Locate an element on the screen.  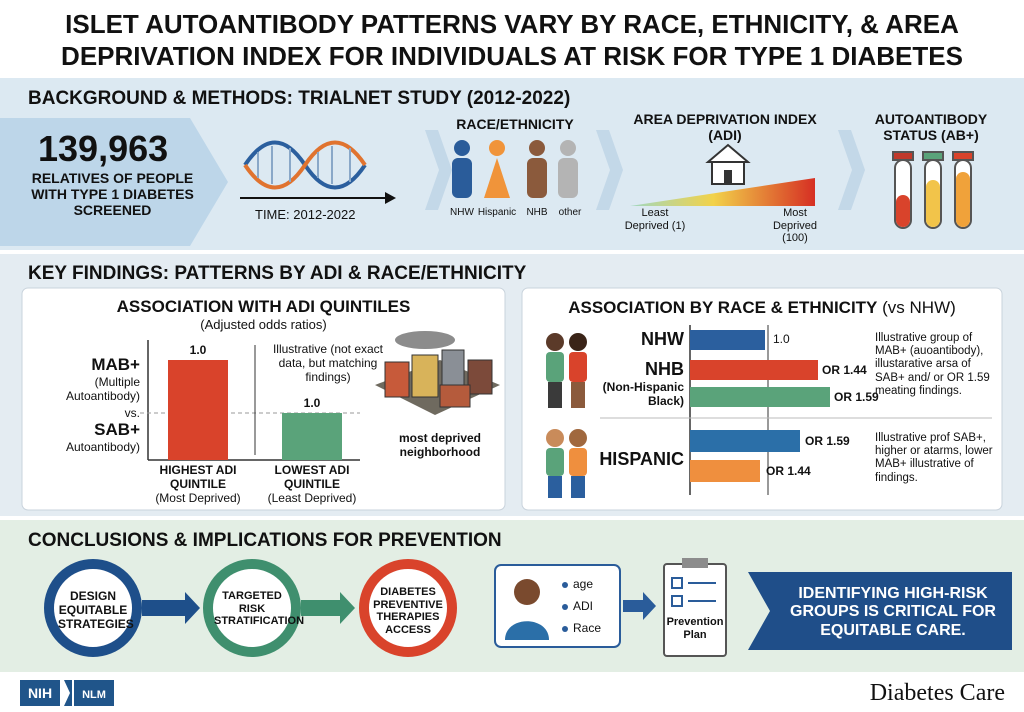
ab-heading: AUTOANTIBODY STATUS (AB+) is located at coordinates (931, 127).